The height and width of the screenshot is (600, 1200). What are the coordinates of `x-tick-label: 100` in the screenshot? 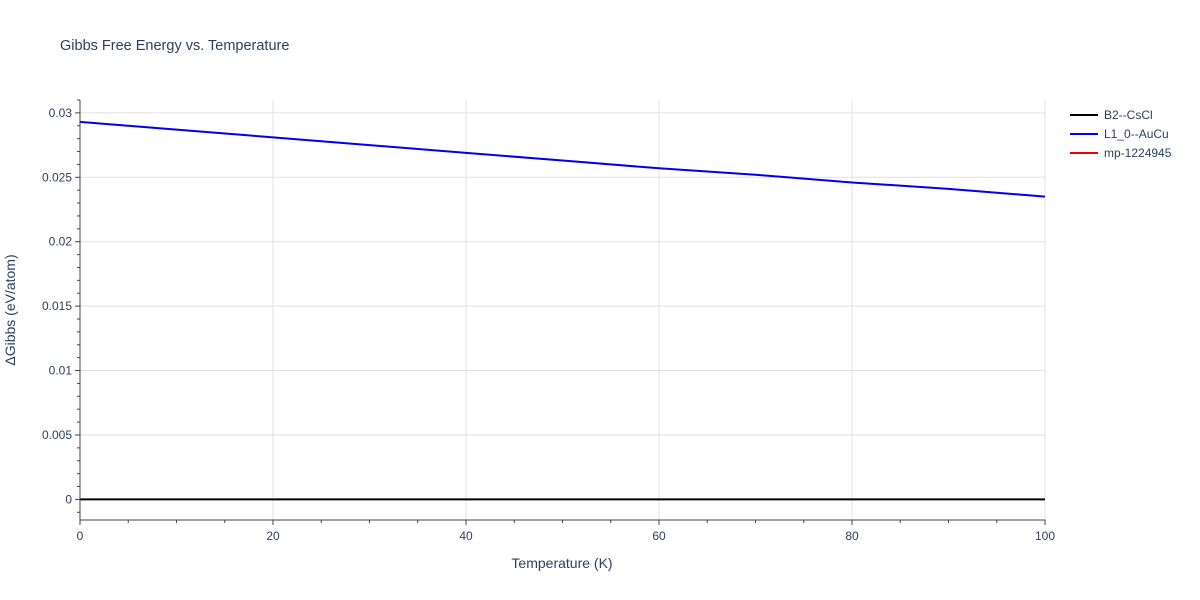 It's located at (1045, 536).